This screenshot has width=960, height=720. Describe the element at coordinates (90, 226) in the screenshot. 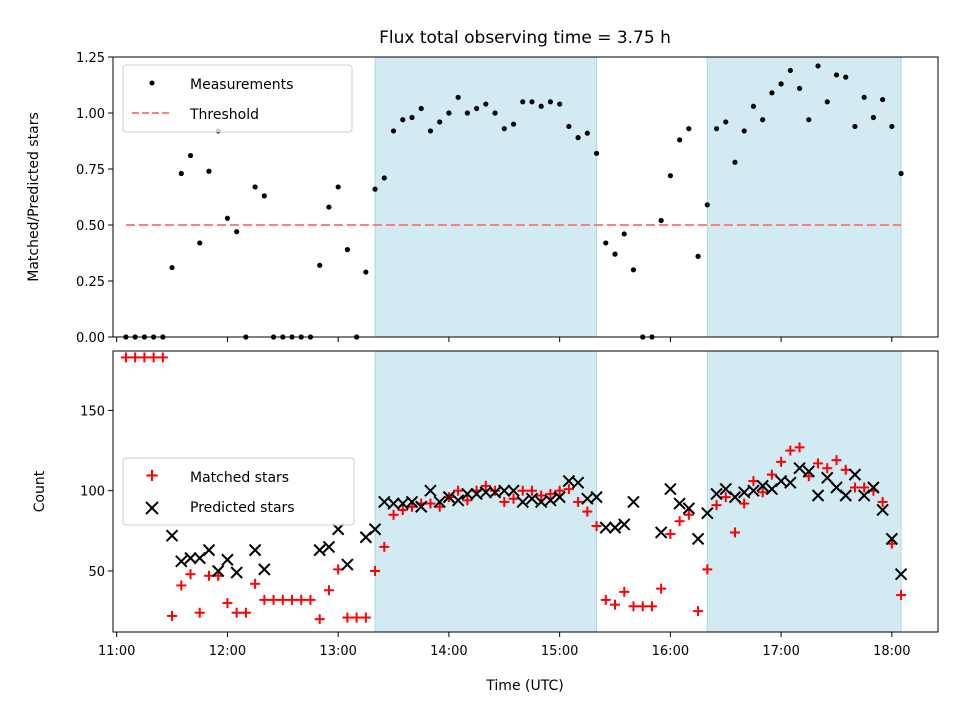

I see `y-tick-label: 0.50` at that location.